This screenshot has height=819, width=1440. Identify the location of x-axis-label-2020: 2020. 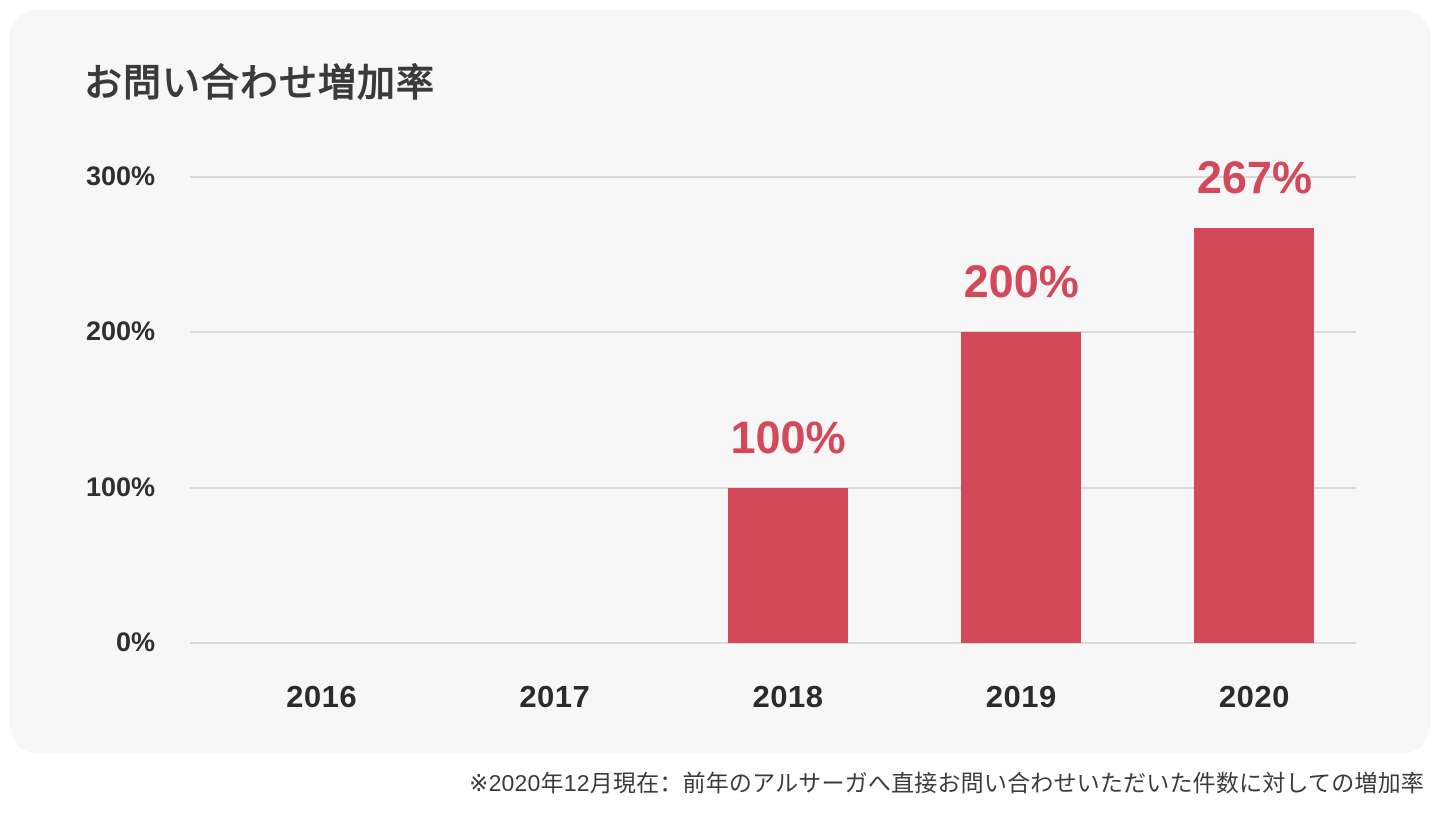
(1254, 696).